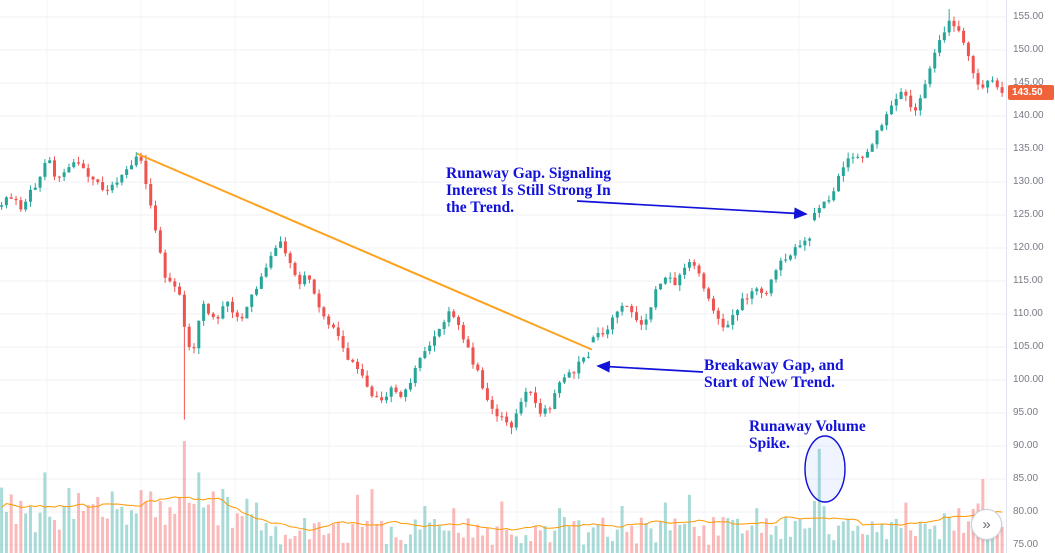 This screenshot has width=1055, height=553. Describe the element at coordinates (692, 210) in the screenshot. I see `runaway-gap-arrow` at that location.